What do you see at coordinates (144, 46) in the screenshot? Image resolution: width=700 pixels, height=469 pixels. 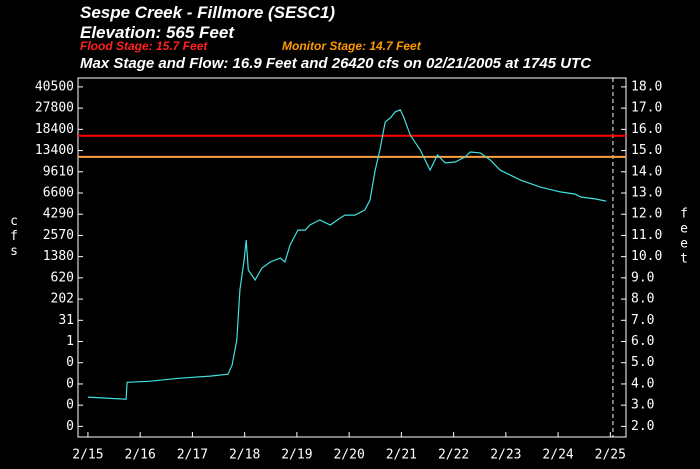 I see `annotation: Flood Stage: 15.7 Feet` at bounding box center [144, 46].